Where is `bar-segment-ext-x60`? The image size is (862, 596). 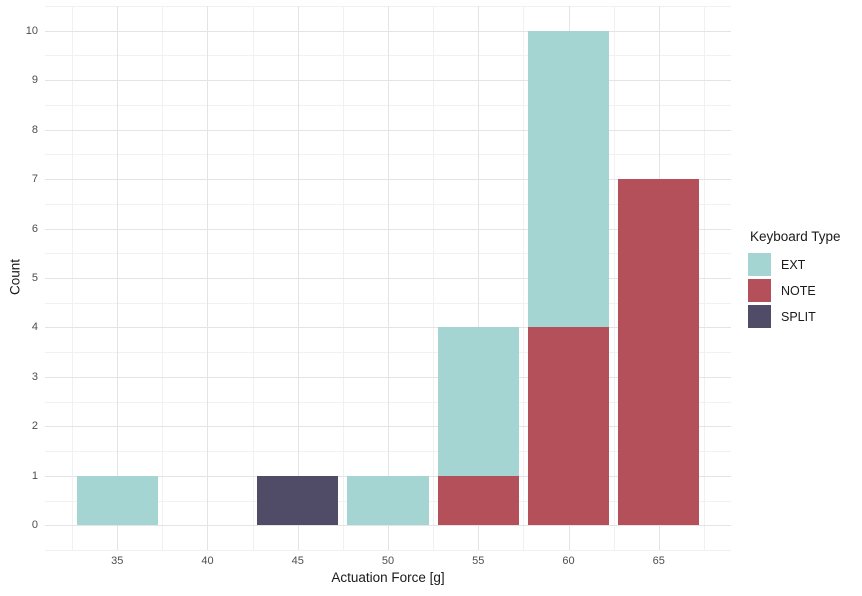
bar-segment-ext-x60 is located at coordinates (568, 179).